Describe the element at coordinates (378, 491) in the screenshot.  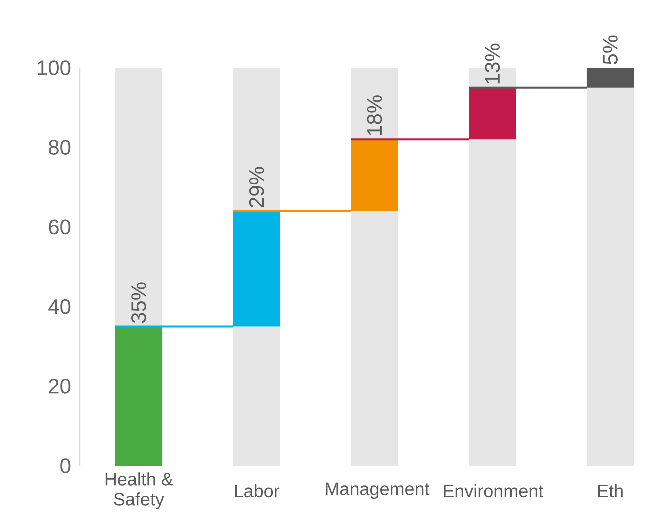
I see `x-tick-label: Management` at that location.